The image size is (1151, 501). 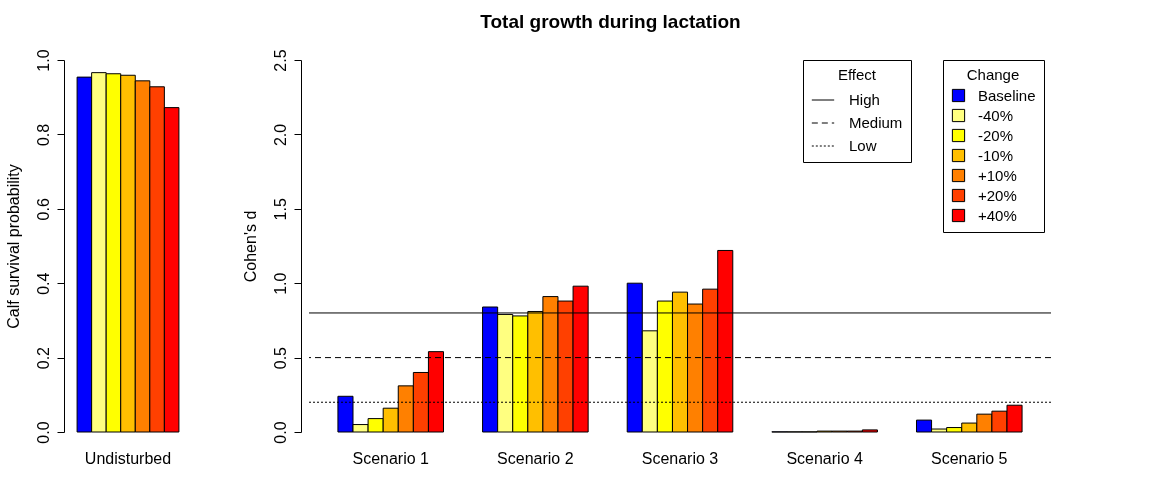 What do you see at coordinates (391, 458) in the screenshot?
I see `x-tick-label: Scenario 1` at bounding box center [391, 458].